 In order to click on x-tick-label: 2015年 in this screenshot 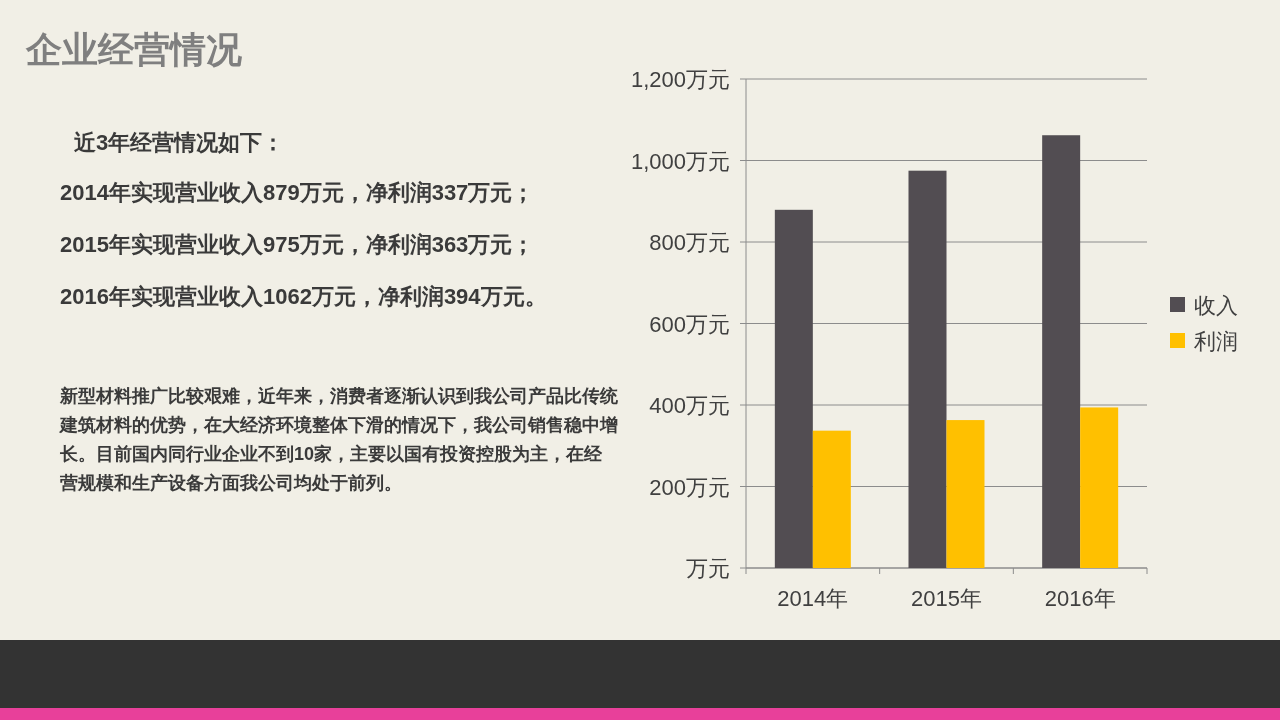, I will do `click(946, 598)`.